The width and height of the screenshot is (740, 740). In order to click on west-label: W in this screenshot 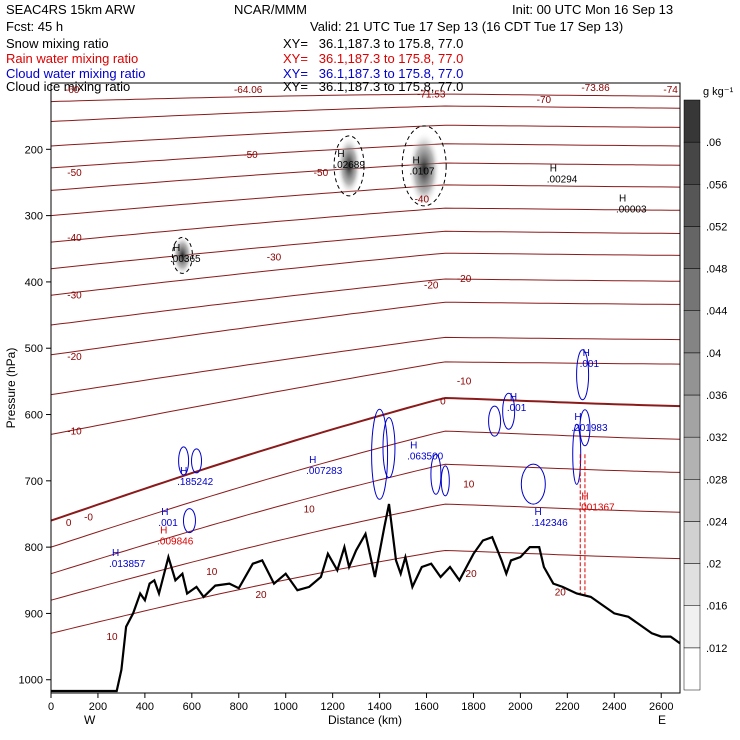, I will do `click(90, 720)`.